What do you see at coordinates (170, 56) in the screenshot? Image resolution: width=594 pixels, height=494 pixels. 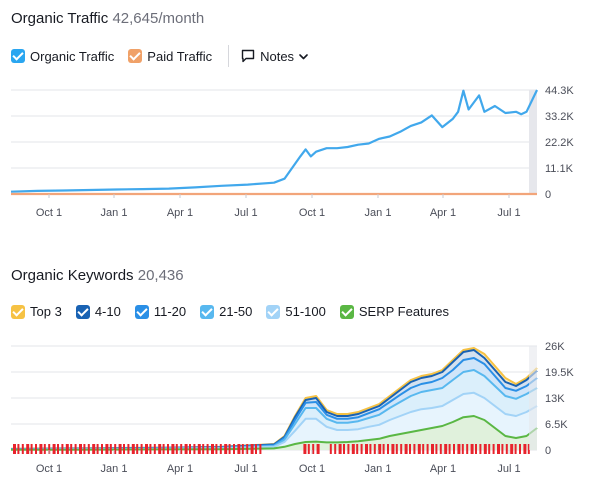 I see `legend-paid-traffic: Paid Traffic` at bounding box center [170, 56].